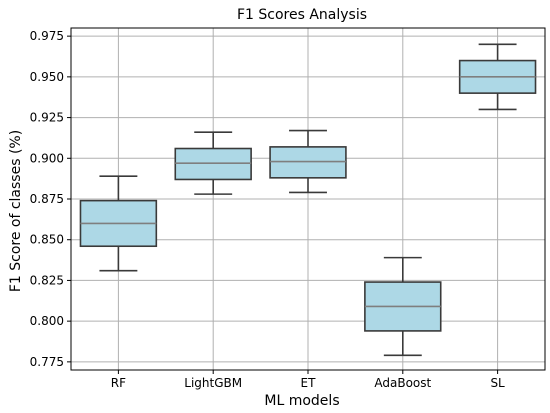 The image size is (550, 413). I want to click on y-tick-label: 0.950, so click(47, 77).